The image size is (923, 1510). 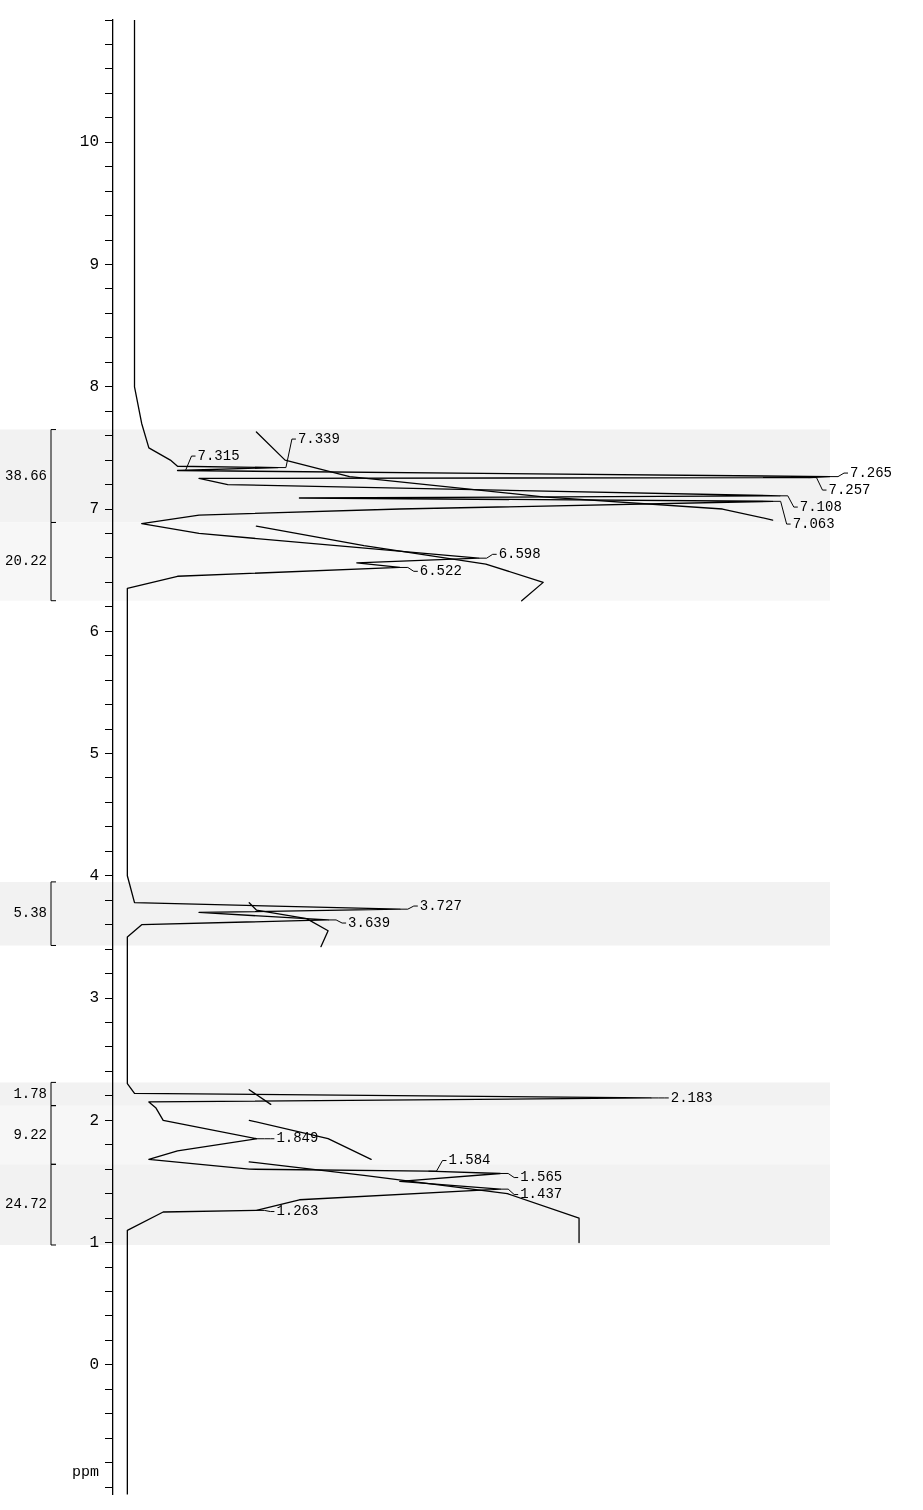 I want to click on annotation: 7.063, so click(x=813, y=523).